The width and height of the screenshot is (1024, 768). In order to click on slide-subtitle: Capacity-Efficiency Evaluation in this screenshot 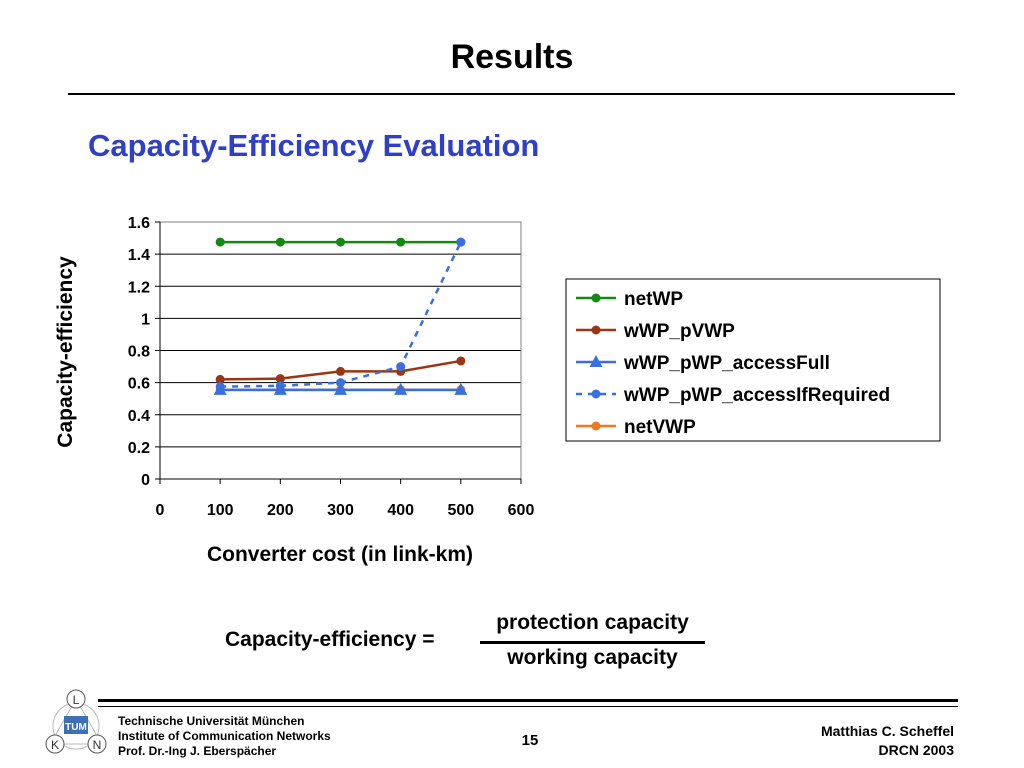, I will do `click(314, 145)`.